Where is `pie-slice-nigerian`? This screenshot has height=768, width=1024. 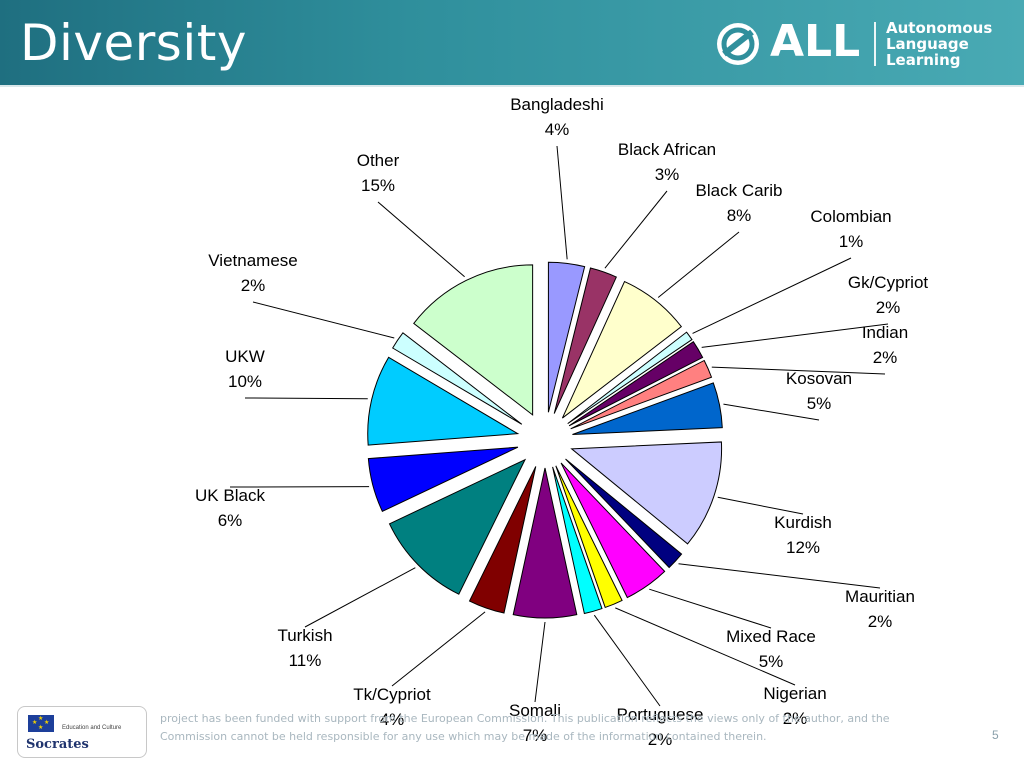
pie-slice-nigerian is located at coordinates (589, 537).